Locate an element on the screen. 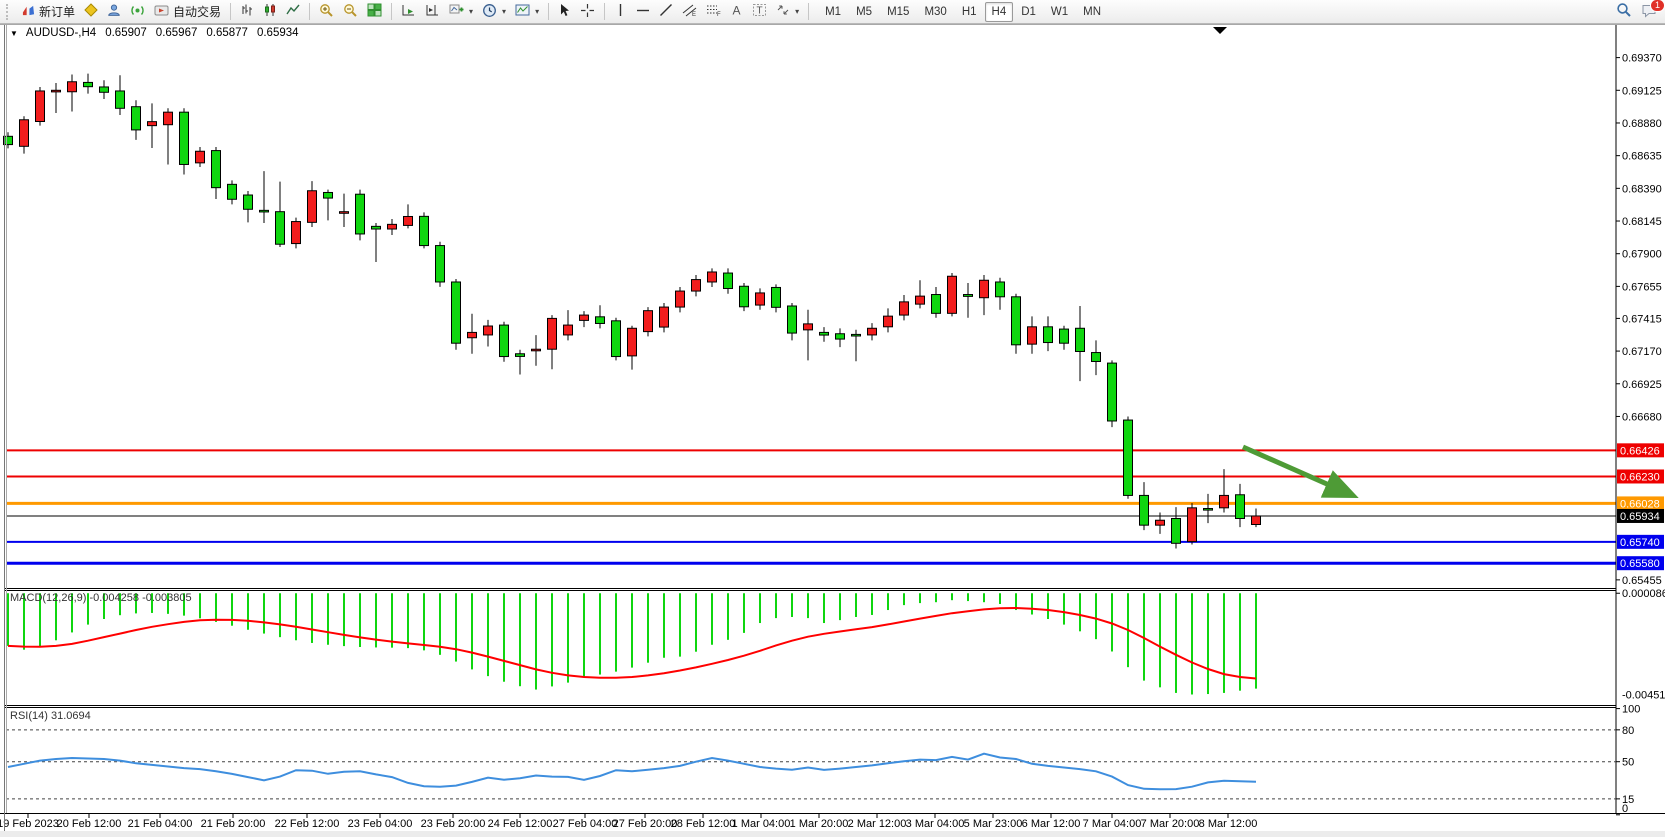 The image size is (1665, 837). svg-text: 5 Mar 23:00 is located at coordinates (993, 824).